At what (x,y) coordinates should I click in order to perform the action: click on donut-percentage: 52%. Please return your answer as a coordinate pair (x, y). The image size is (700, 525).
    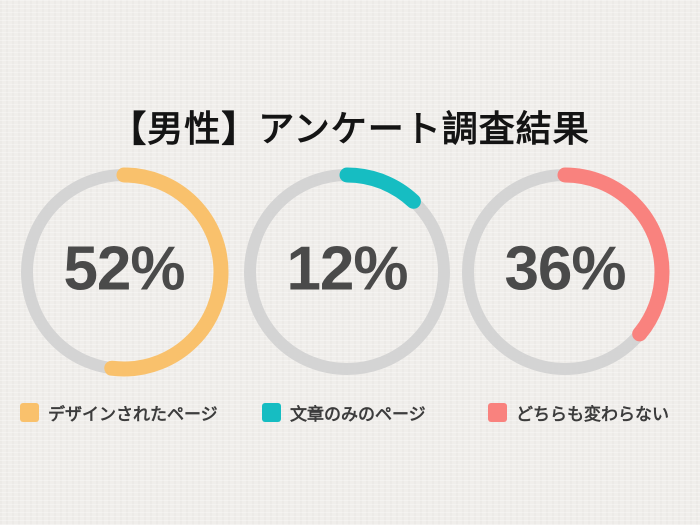
    Looking at the image, I should click on (124, 269).